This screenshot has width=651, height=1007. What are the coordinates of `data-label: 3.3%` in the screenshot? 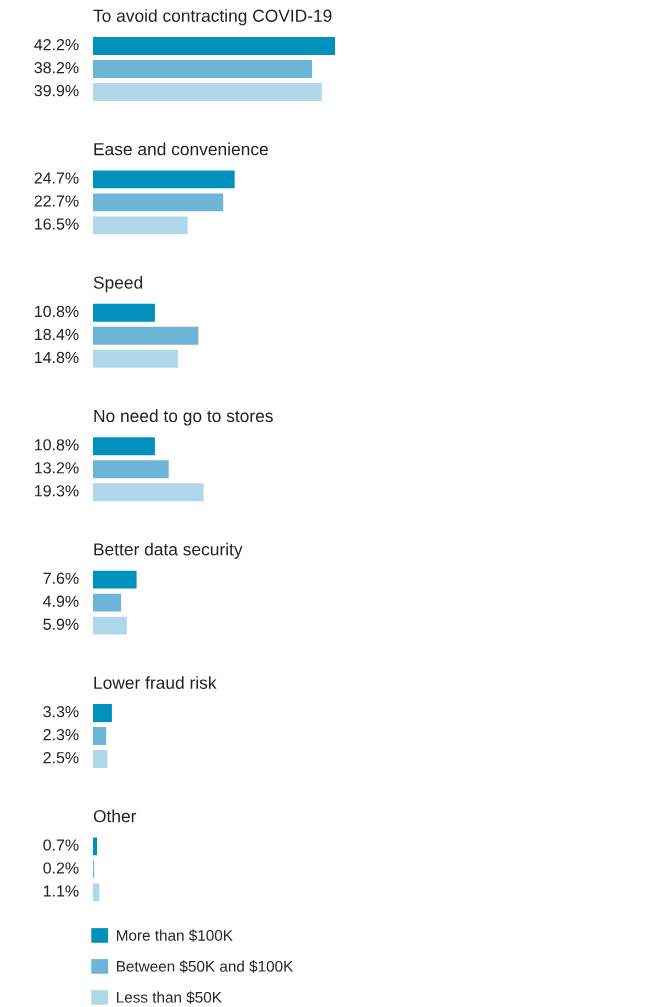 It's located at (61, 711).